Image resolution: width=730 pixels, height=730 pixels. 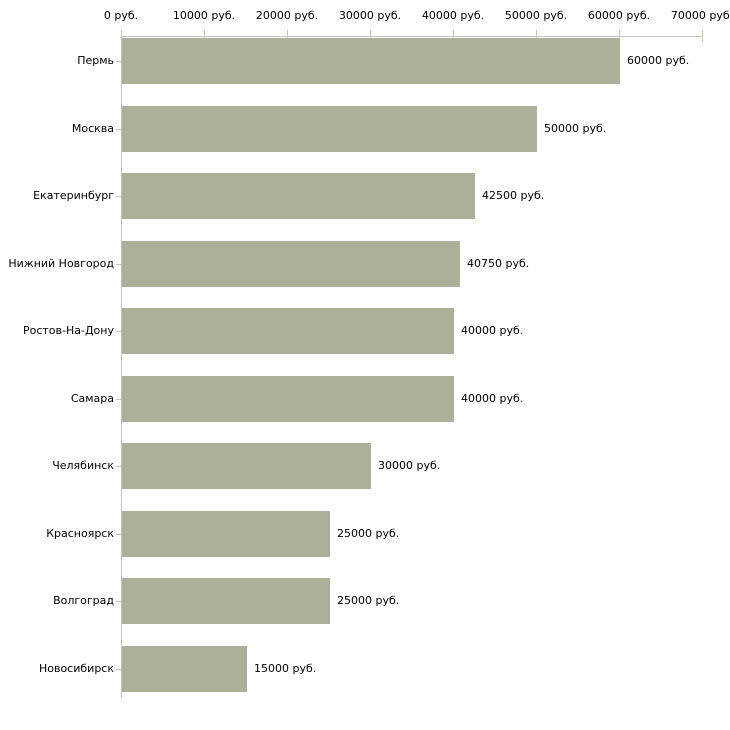 What do you see at coordinates (370, 15) in the screenshot?
I see `x-axis-tick-label: 30000 руб.` at bounding box center [370, 15].